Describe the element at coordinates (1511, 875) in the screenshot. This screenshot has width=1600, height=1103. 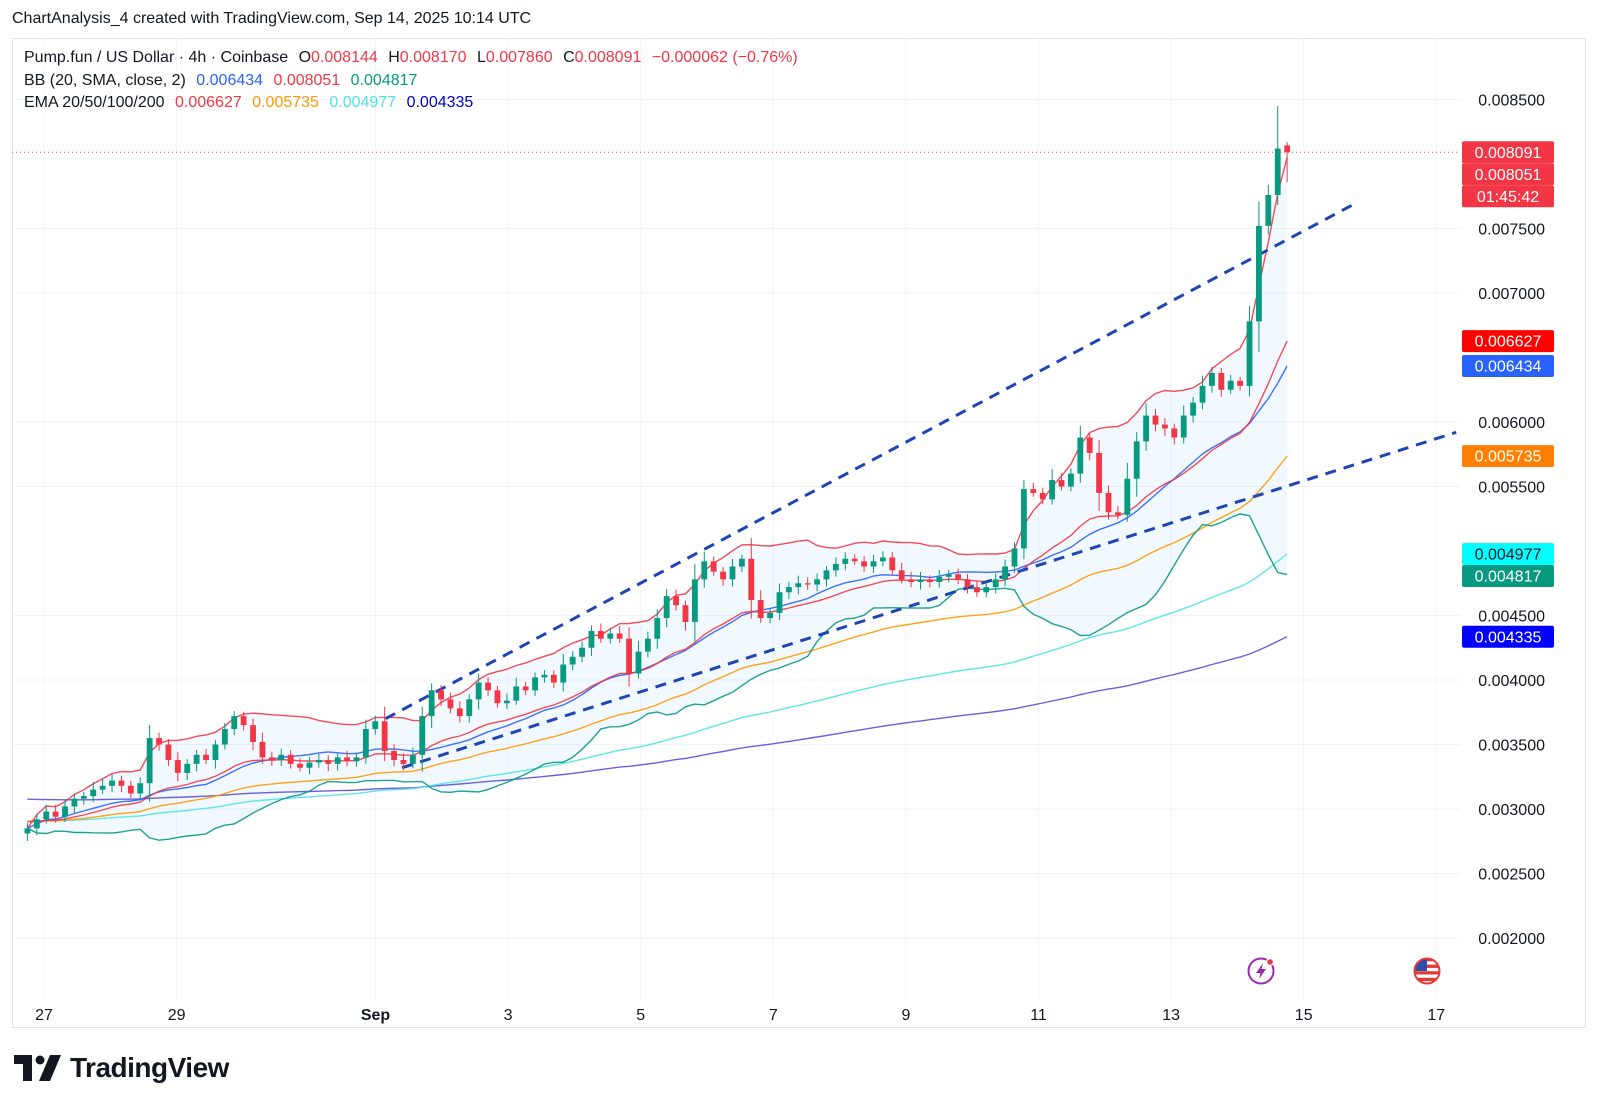
I see `y-tick-label: 0.002500` at that location.